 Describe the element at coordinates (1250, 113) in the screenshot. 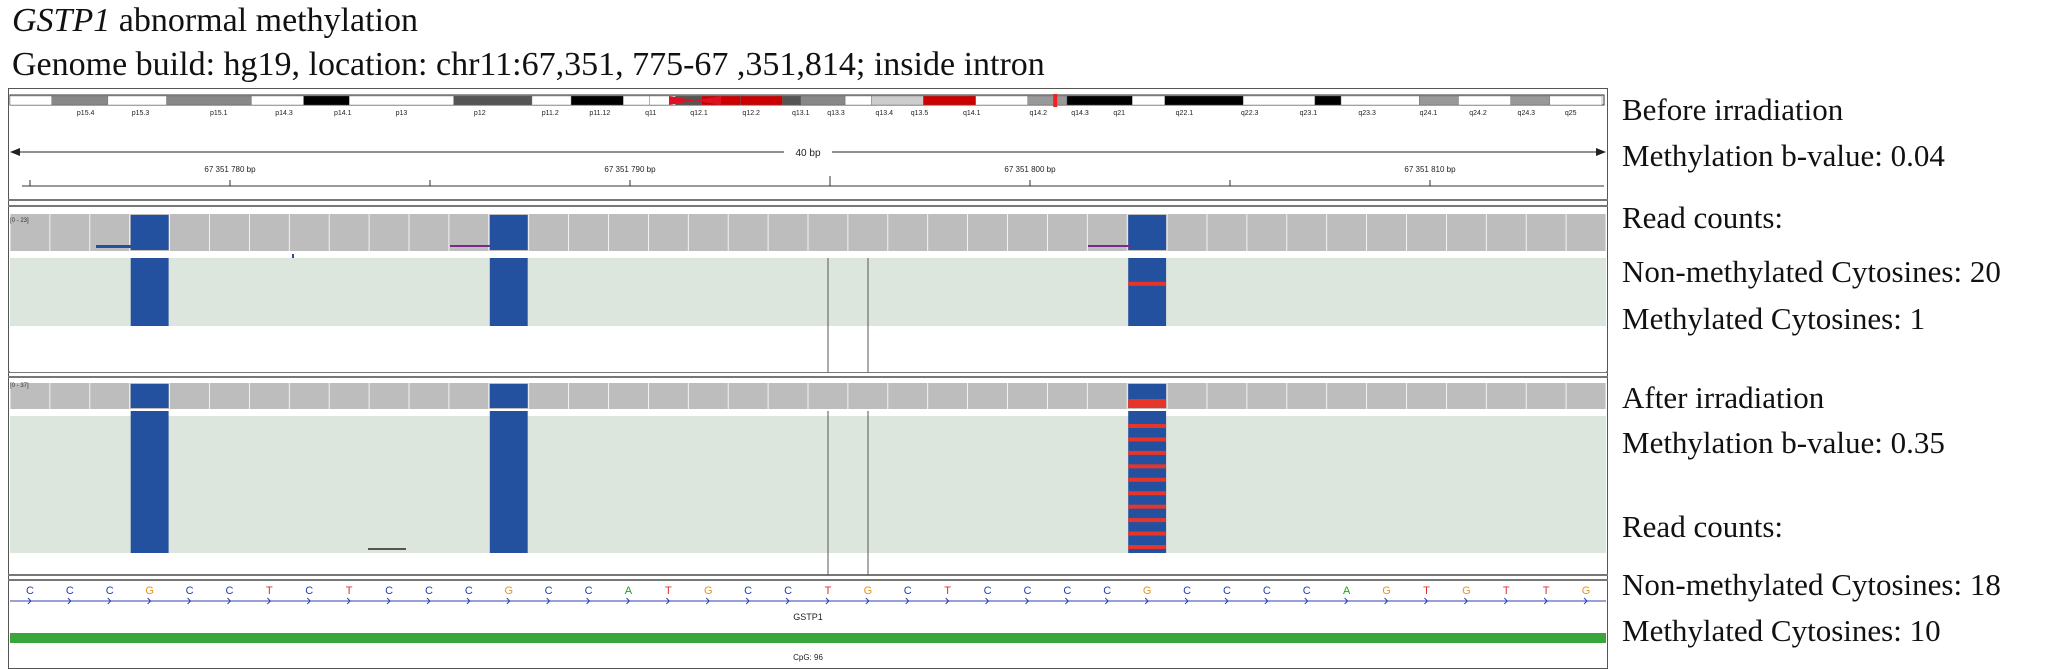

I see `ideogram-band-label: q22.3` at that location.